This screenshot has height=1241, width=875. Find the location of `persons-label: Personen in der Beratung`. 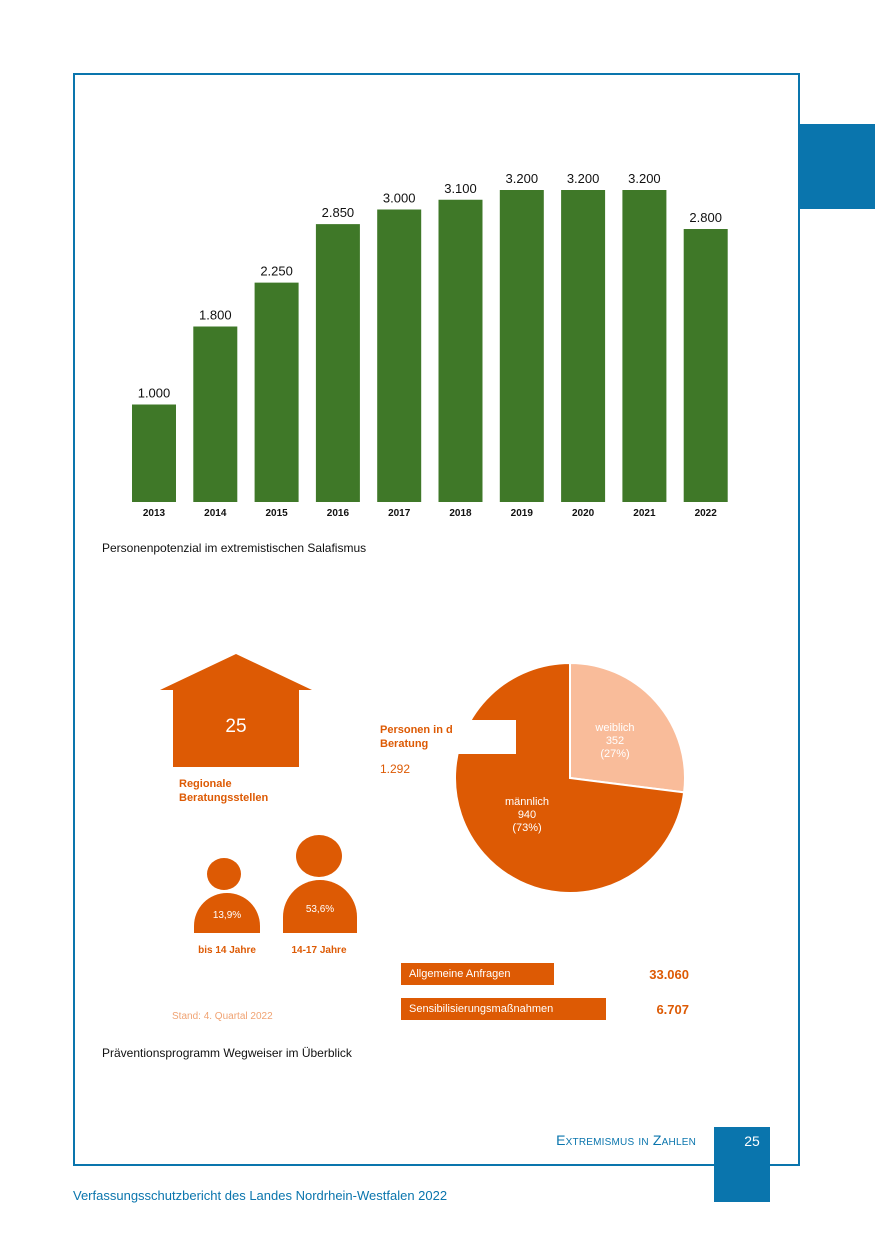

persons-label: Personen in der Beratung is located at coordinates (422, 737).